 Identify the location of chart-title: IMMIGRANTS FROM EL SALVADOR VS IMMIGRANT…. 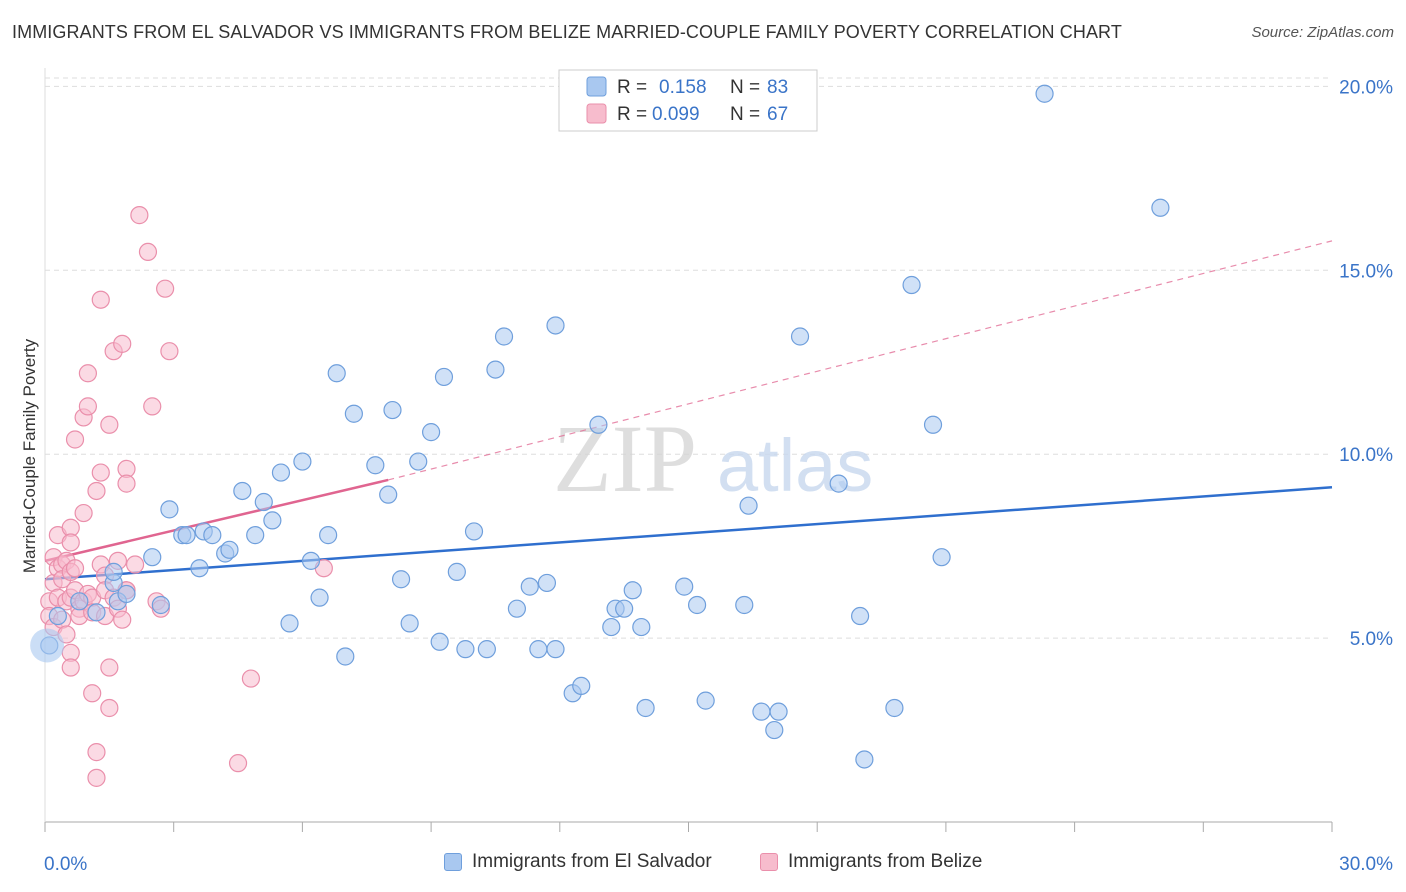
(567, 32).